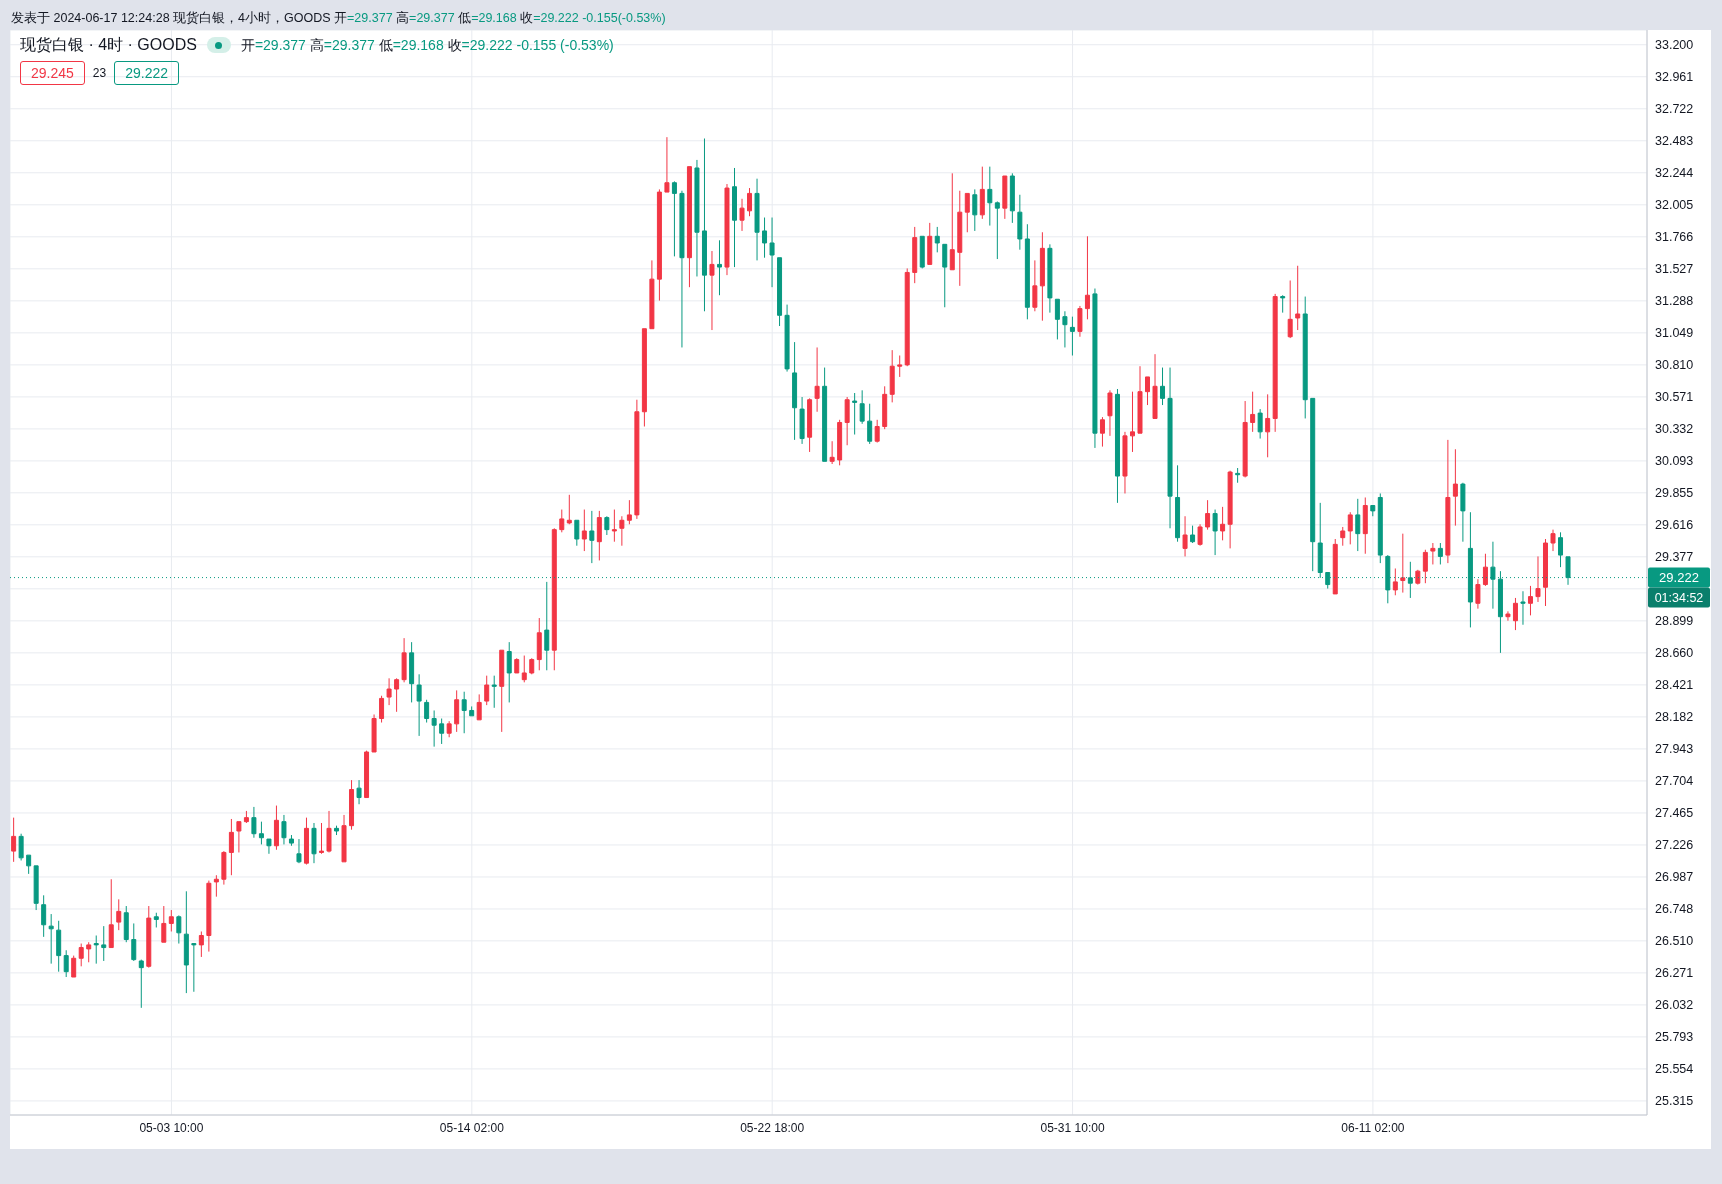 This screenshot has height=1184, width=1722. I want to click on y-tick-label: 30.332, so click(1674, 429).